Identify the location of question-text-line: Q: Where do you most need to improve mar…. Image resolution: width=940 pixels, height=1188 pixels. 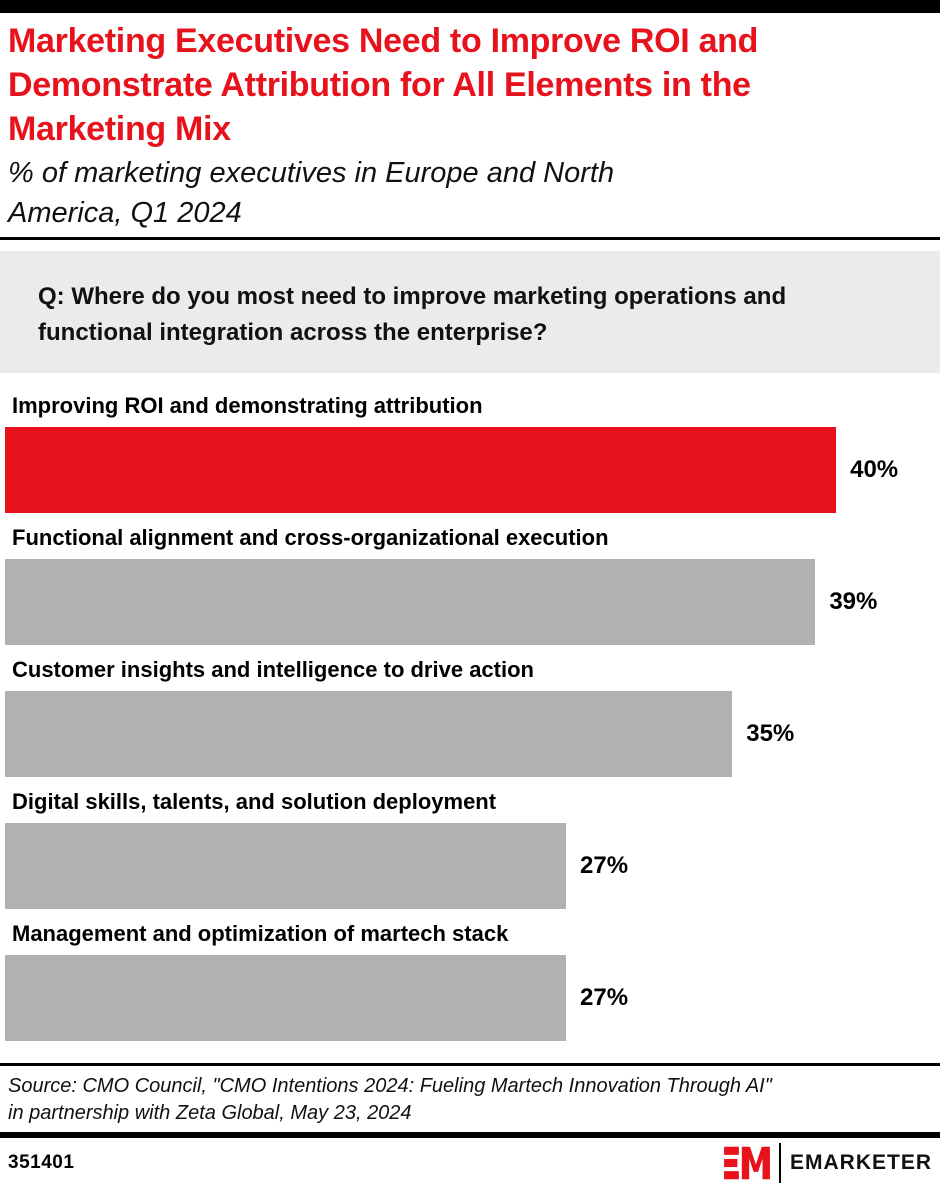
(412, 296).